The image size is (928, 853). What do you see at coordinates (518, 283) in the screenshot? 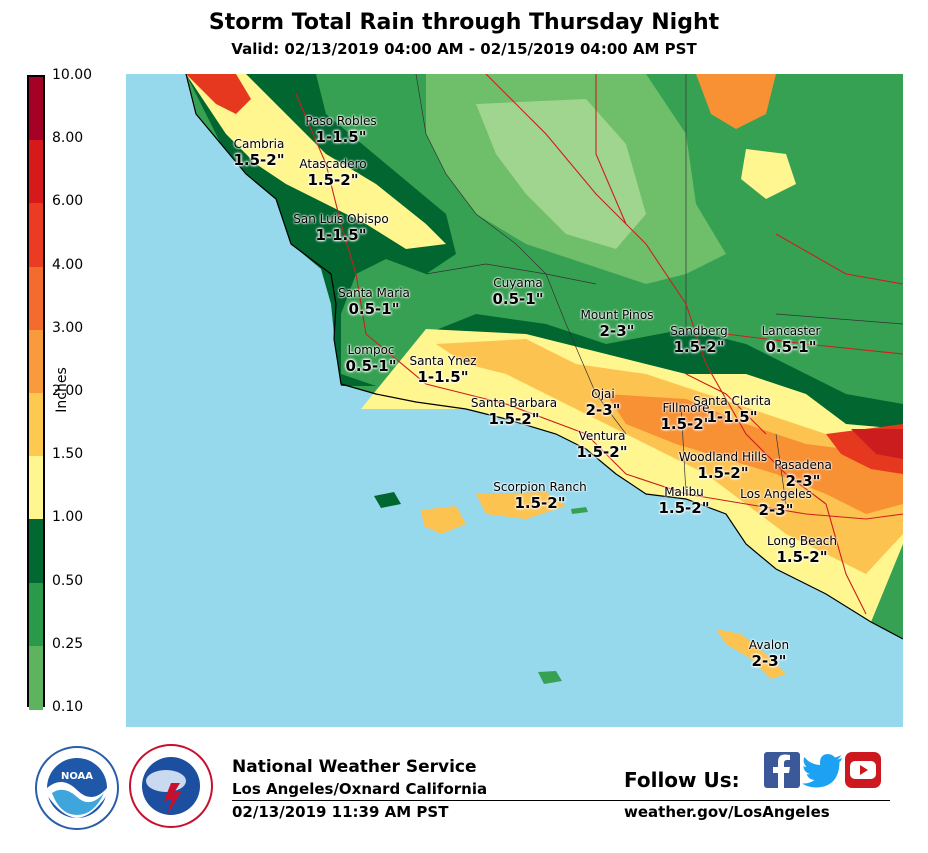
I see `city-name: Cuyama` at bounding box center [518, 283].